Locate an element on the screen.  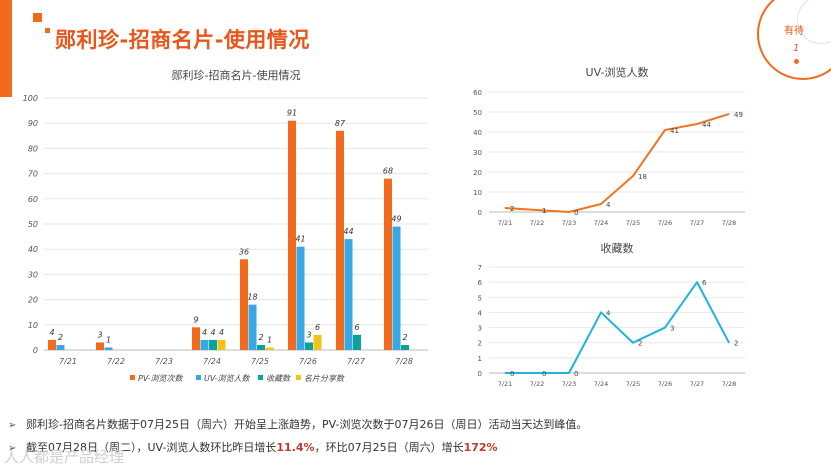
data-label: 44 is located at coordinates (706, 125).